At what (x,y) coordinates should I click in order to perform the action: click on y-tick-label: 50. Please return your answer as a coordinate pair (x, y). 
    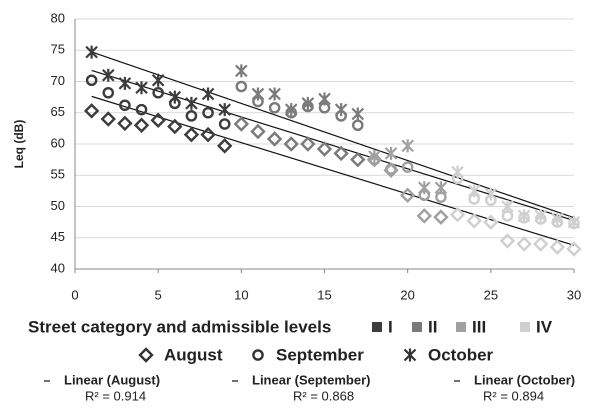
    Looking at the image, I should click on (58, 205).